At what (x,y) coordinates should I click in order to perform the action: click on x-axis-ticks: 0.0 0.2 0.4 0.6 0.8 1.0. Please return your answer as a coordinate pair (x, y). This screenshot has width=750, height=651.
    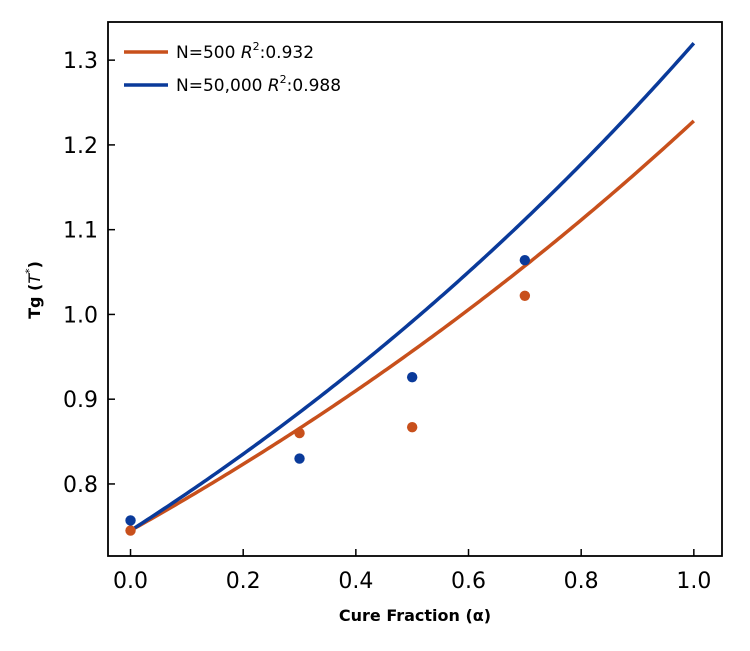
    Looking at the image, I should click on (412, 571).